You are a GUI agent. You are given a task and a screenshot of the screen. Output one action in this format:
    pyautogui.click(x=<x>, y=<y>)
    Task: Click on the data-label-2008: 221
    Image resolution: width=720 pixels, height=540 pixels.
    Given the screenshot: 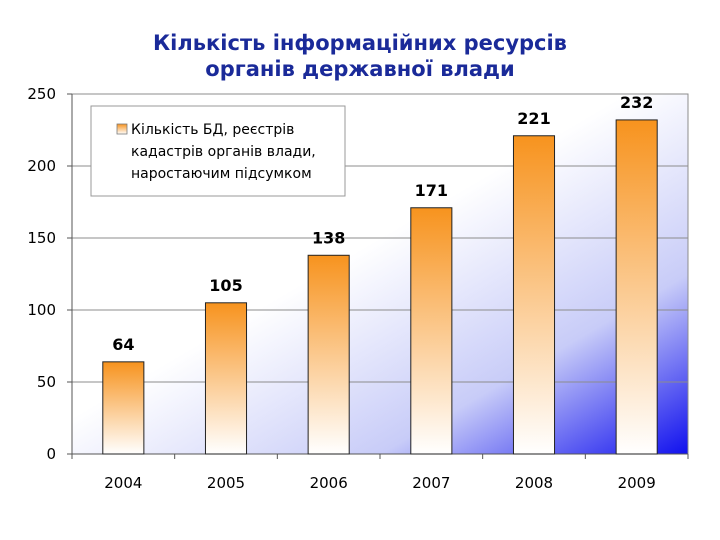 What is the action you would take?
    pyautogui.click(x=533, y=118)
    